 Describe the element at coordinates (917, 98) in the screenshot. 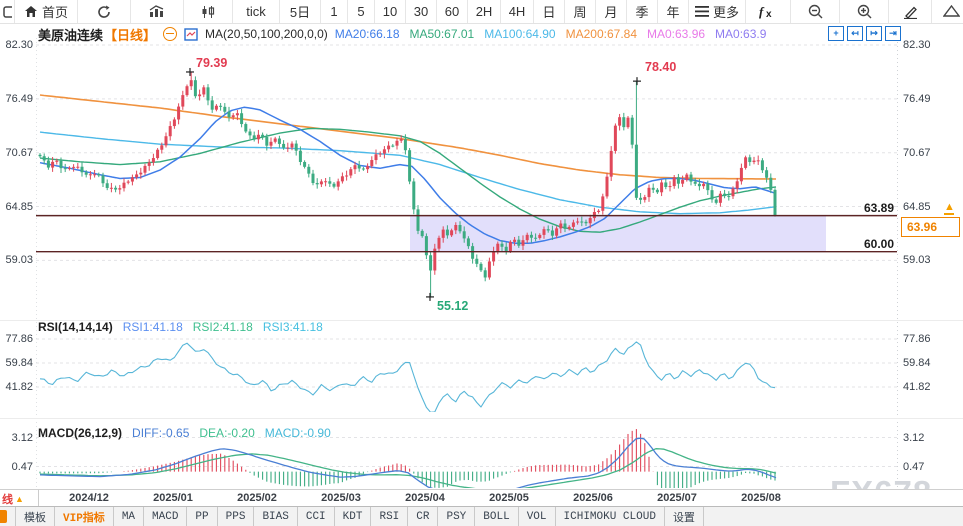

I see `main-axis-right-1: 76.49` at that location.